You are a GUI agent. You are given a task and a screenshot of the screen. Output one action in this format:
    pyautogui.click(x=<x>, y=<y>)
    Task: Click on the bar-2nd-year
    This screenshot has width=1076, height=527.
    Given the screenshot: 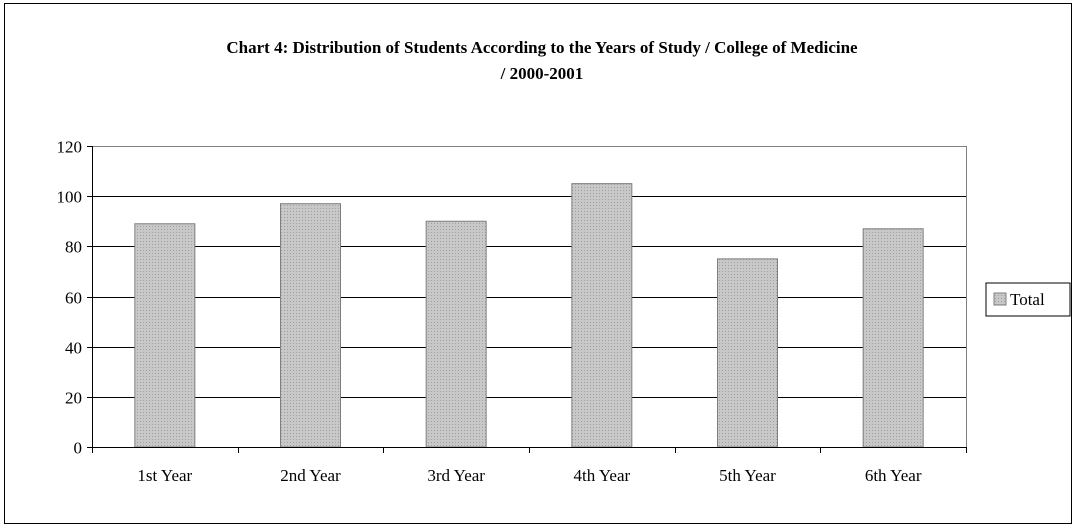 What is the action you would take?
    pyautogui.click(x=310, y=325)
    